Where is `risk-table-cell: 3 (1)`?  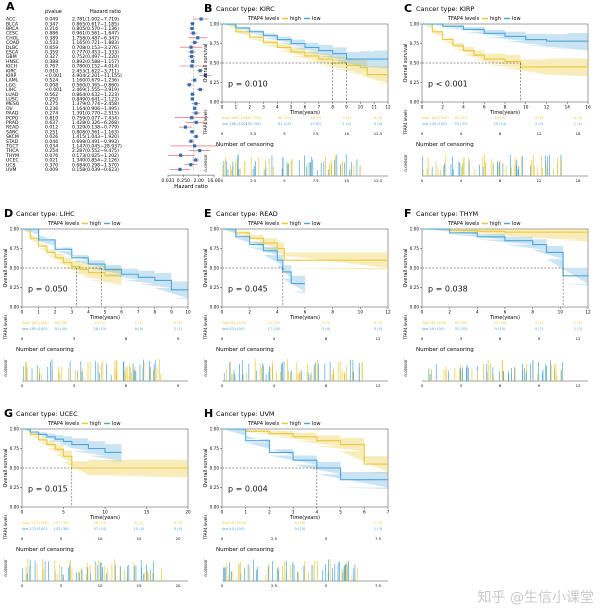 risk-table-cell: 3 (1) is located at coordinates (347, 118).